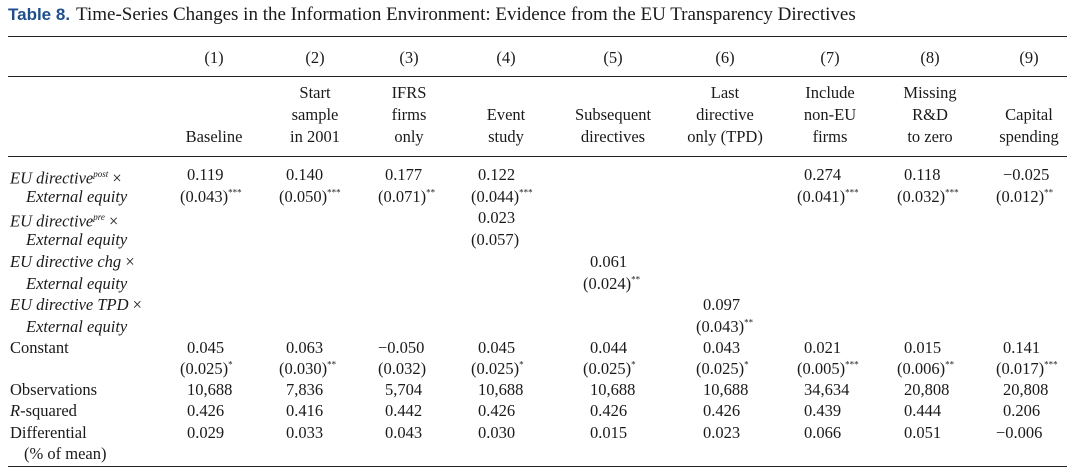 This screenshot has height=476, width=1080. I want to click on r-squared-value: 0.206, so click(1022, 410).